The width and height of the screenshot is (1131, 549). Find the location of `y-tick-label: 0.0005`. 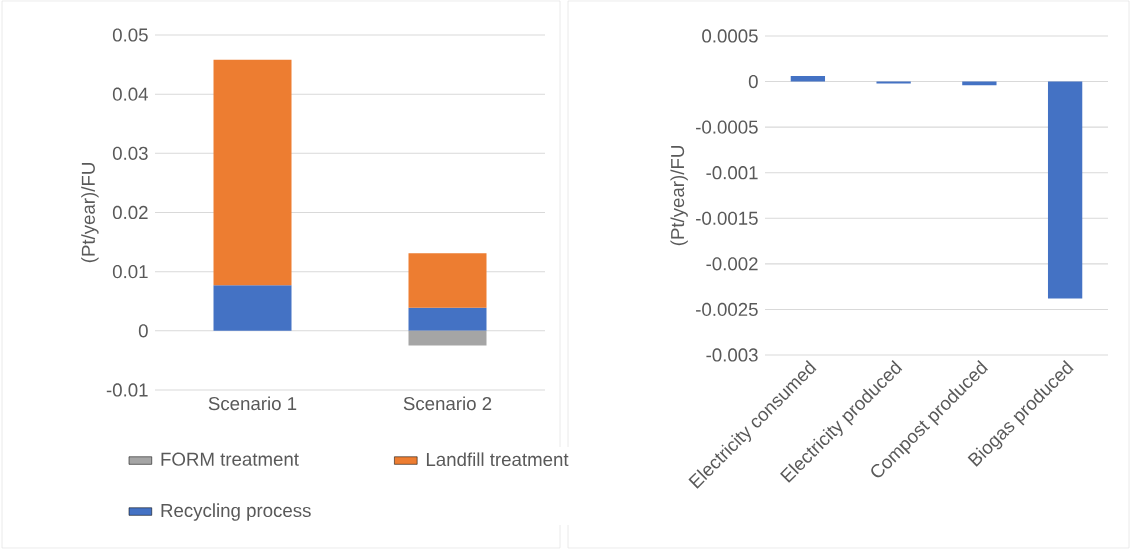

y-tick-label: 0.0005 is located at coordinates (730, 36).